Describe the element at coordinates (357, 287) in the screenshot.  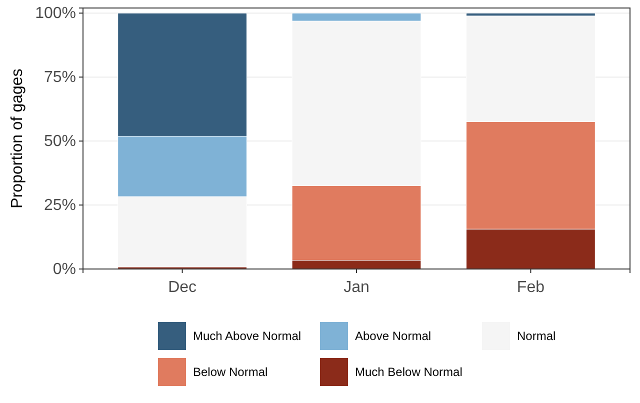
I see `x-tick-label: Jan` at that location.